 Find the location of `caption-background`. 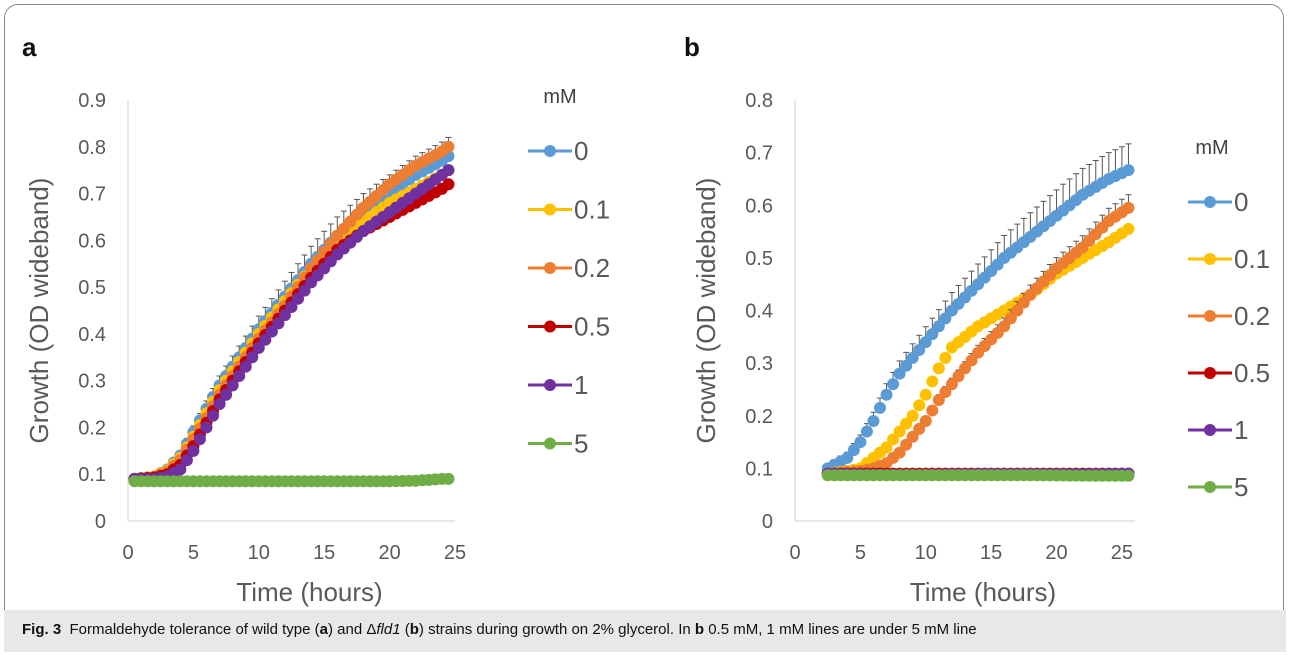

caption-background is located at coordinates (645, 631).